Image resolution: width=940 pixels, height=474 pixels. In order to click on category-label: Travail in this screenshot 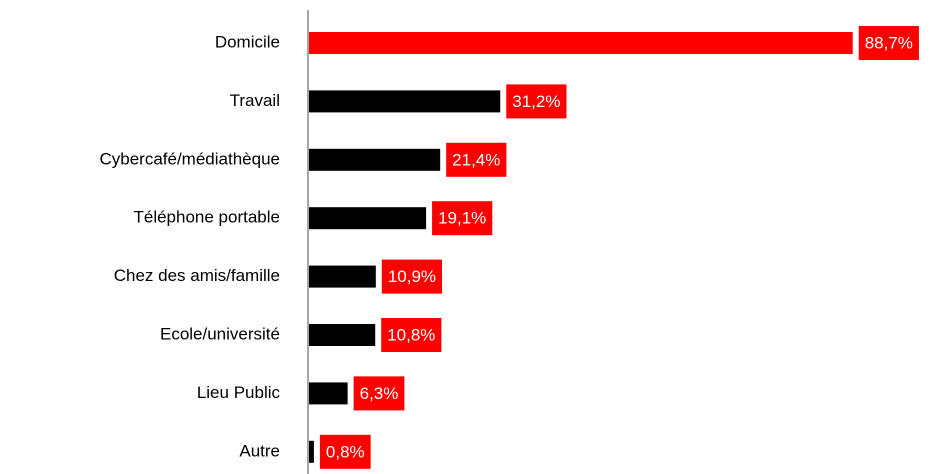, I will do `click(255, 100)`.